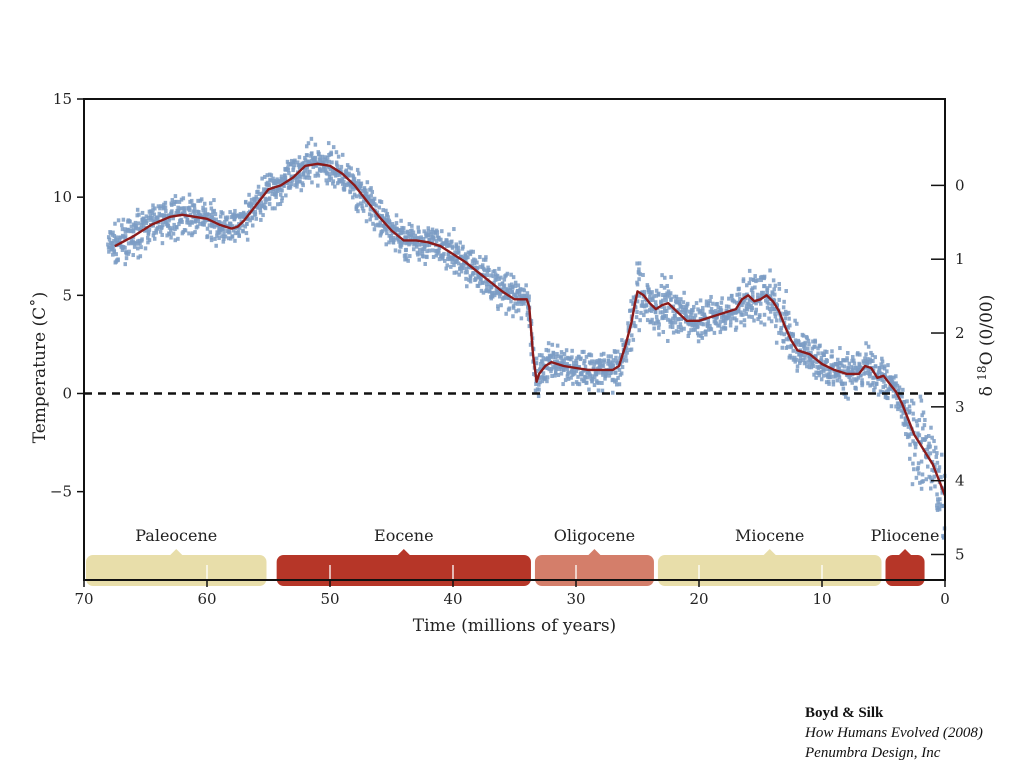 This screenshot has height=768, width=1024. What do you see at coordinates (67, 393) in the screenshot?
I see `y-tick-label: 0` at bounding box center [67, 393].